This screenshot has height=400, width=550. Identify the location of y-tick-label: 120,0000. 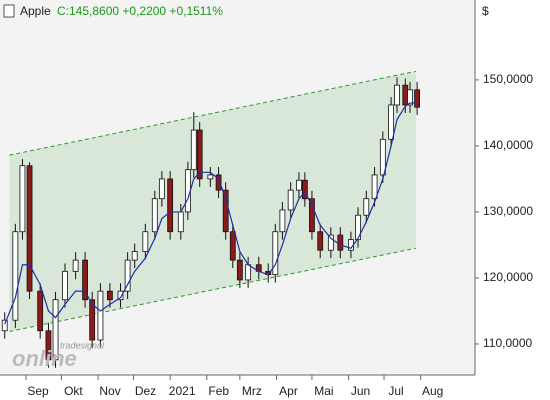
(508, 277).